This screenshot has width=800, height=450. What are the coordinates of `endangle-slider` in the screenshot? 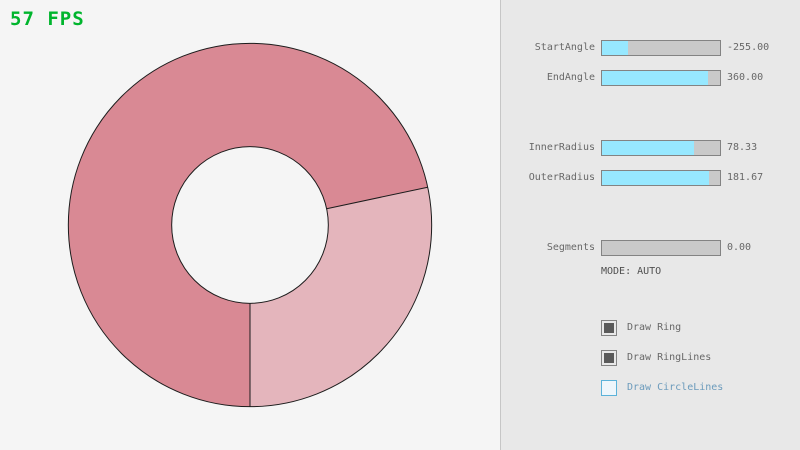 It's located at (661, 78).